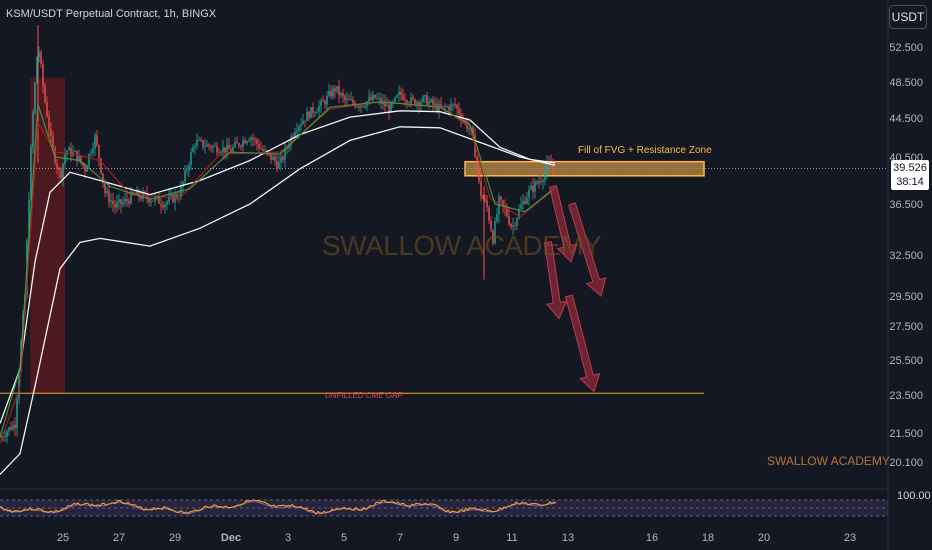  Describe the element at coordinates (908, 17) in the screenshot. I see `currency-button: USDT` at that location.